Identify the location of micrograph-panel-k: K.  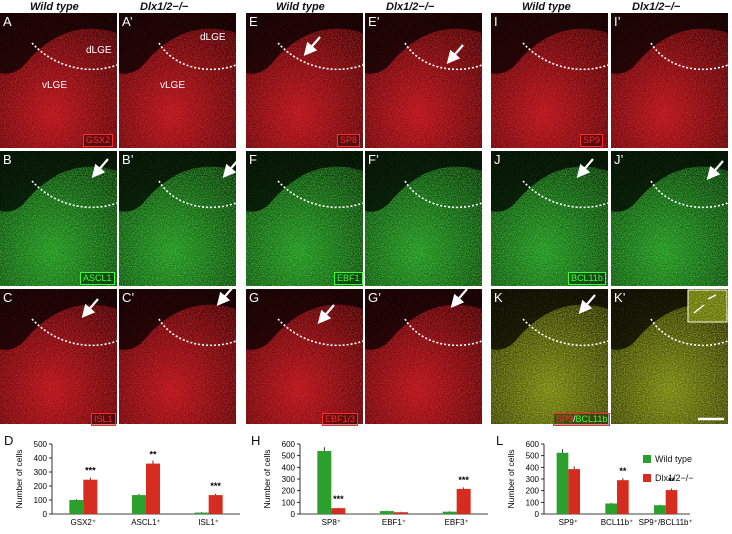
(549, 356).